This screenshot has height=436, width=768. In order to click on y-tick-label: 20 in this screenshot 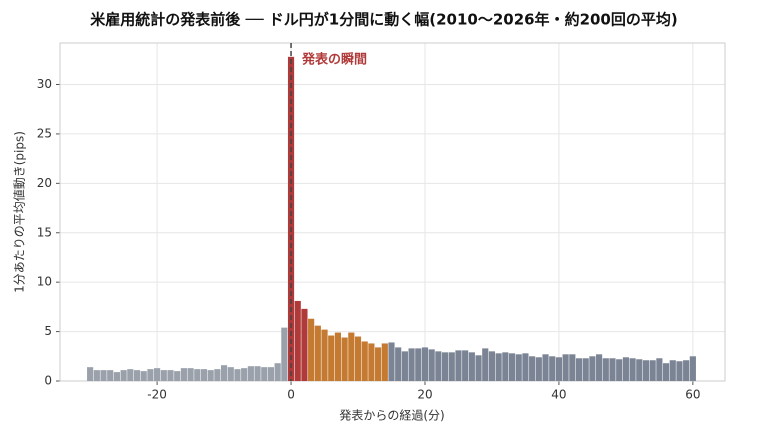, I will do `click(44, 183)`.